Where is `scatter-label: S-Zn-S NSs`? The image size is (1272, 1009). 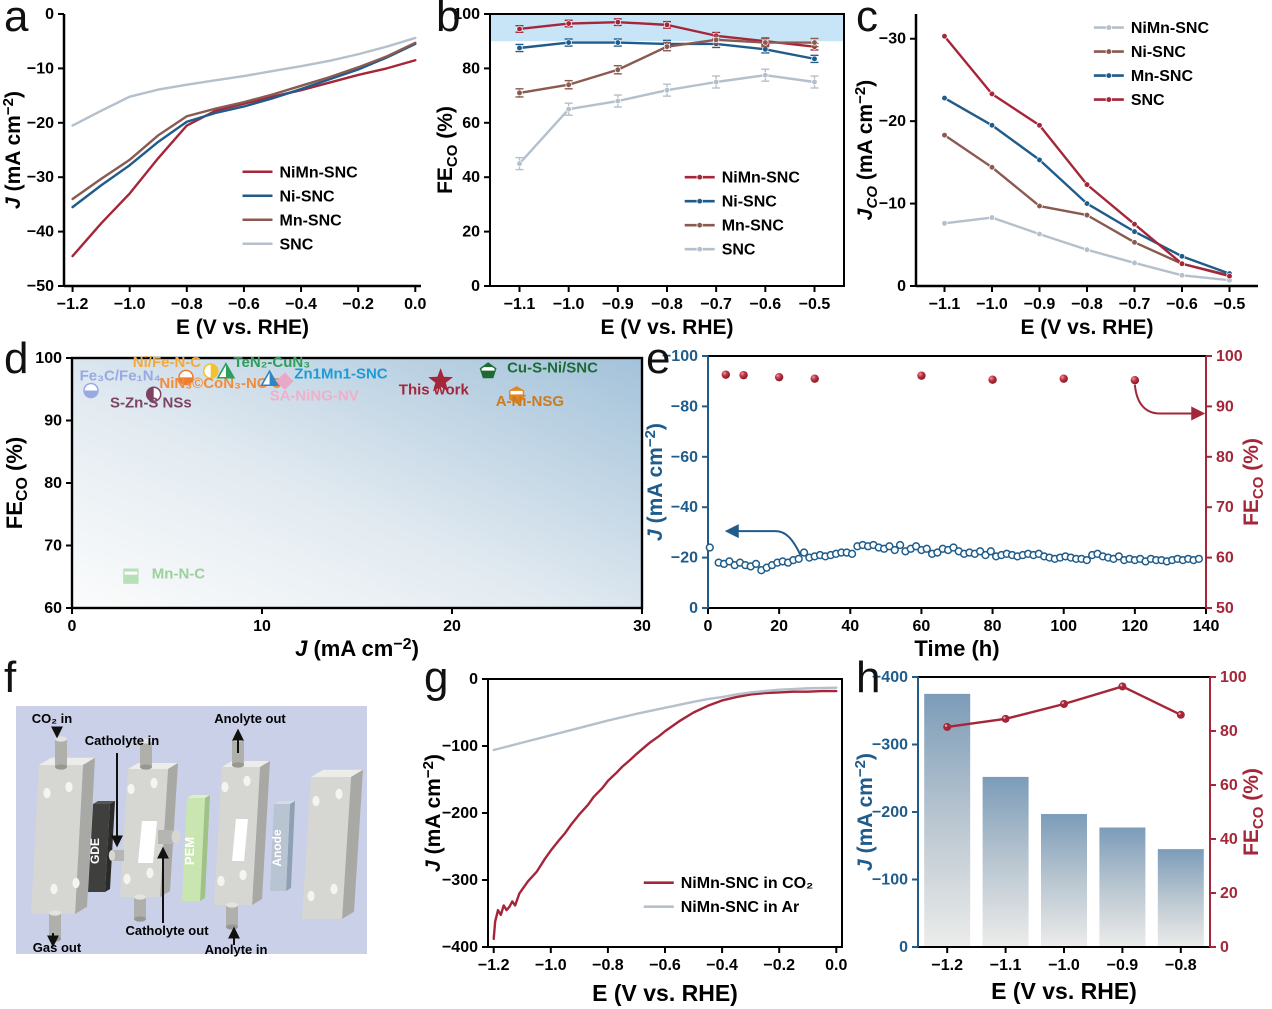 scatter-label: S-Zn-S NSs is located at coordinates (151, 402).